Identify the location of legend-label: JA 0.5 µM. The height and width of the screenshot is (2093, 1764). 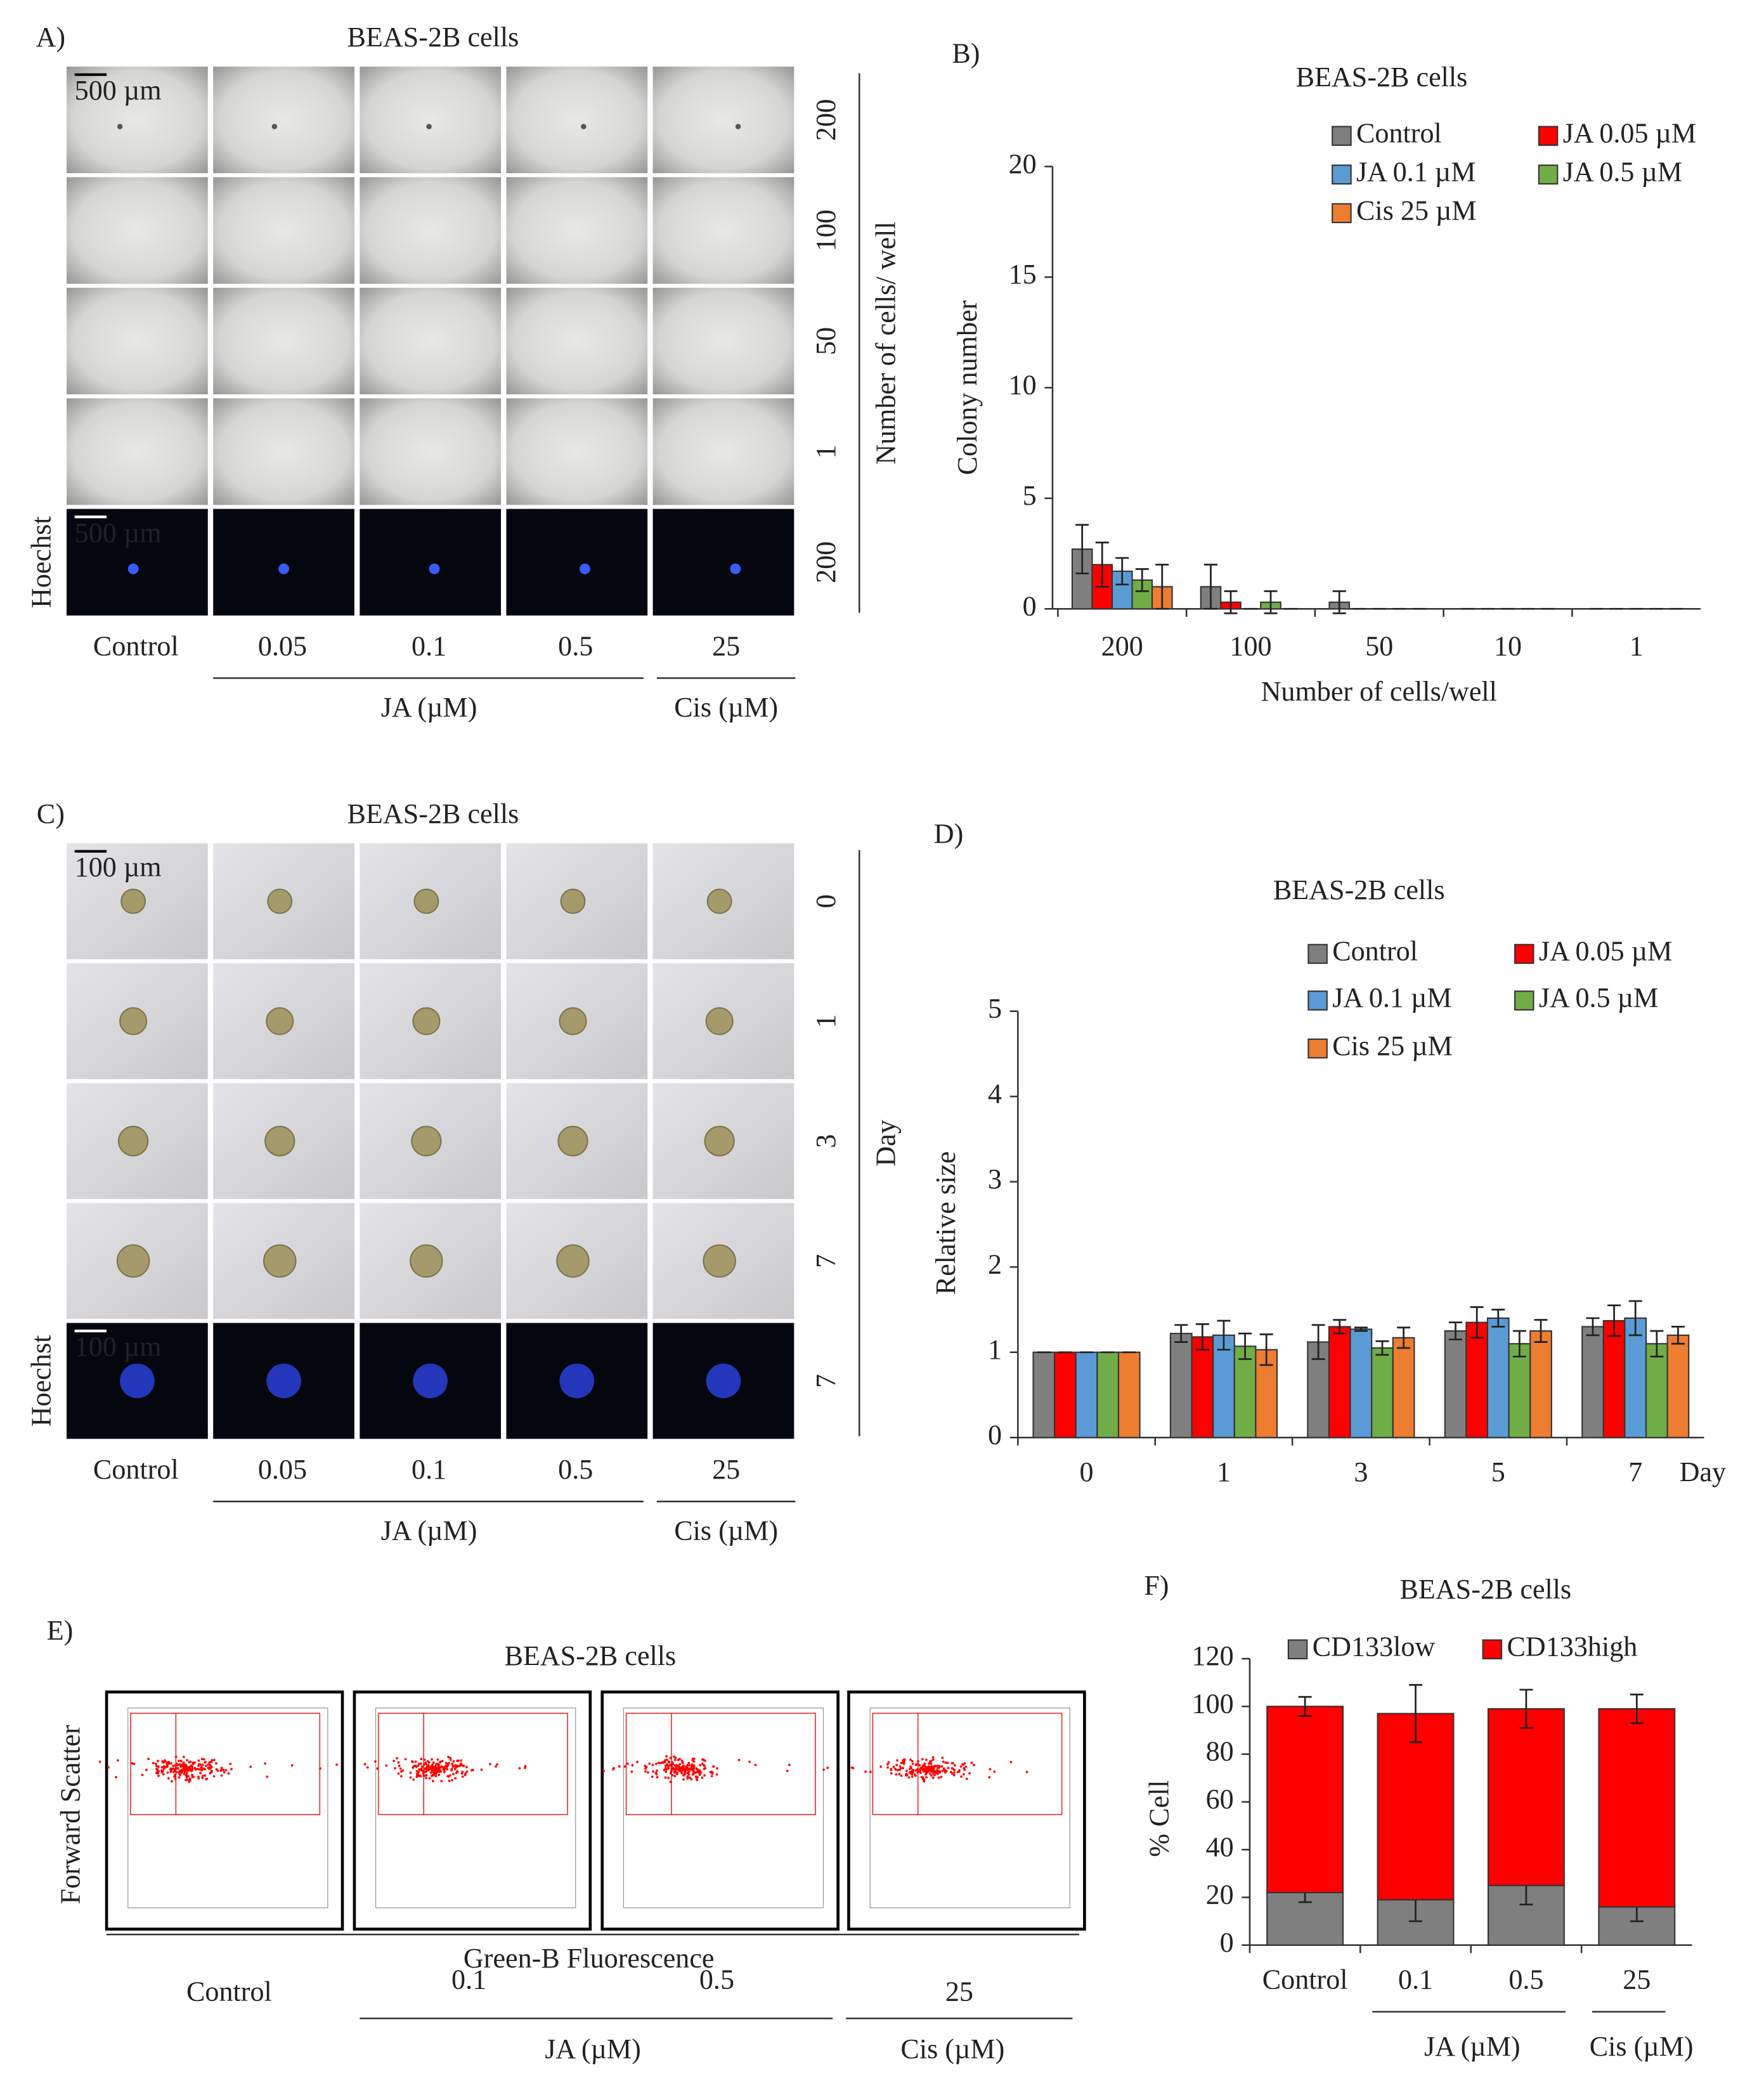
(1622, 172).